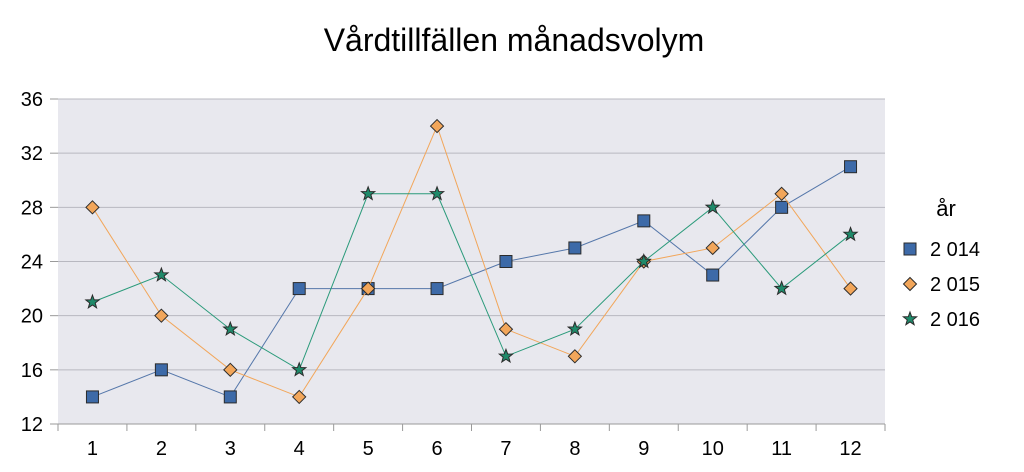 The height and width of the screenshot is (472, 1024). Describe the element at coordinates (299, 449) in the screenshot. I see `x-tick-label: 4` at that location.